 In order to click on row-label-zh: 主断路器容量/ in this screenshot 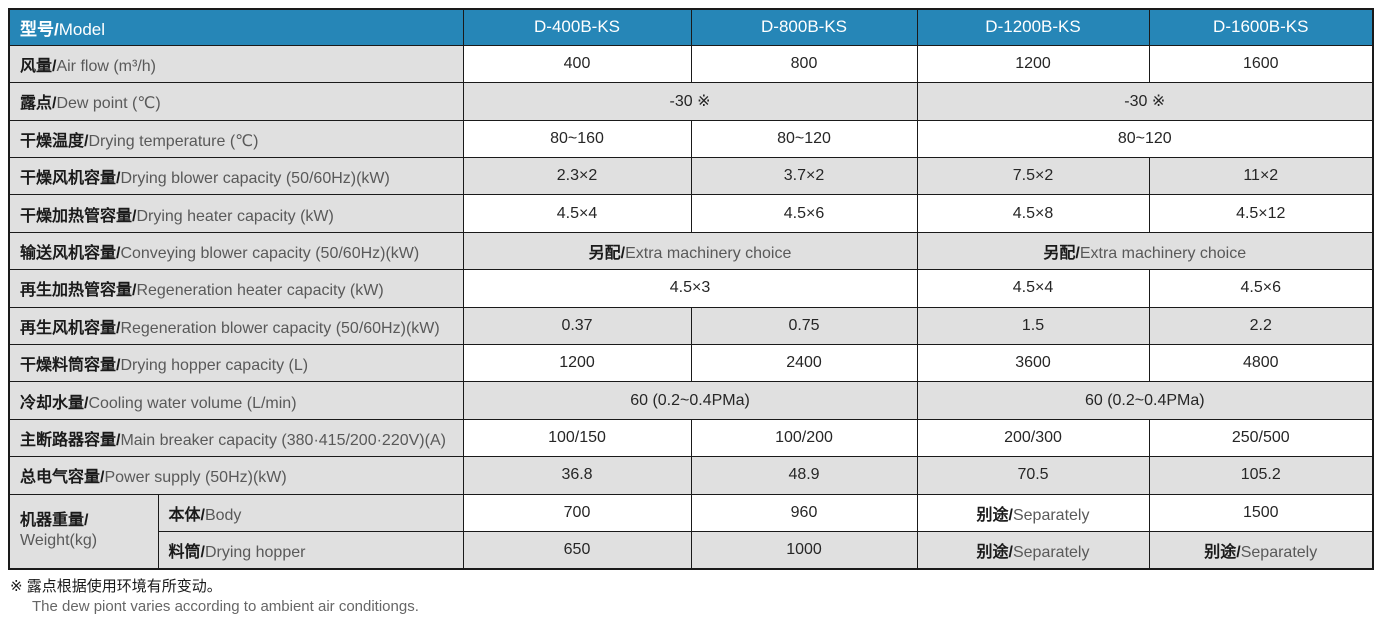, I will do `click(70, 440)`.